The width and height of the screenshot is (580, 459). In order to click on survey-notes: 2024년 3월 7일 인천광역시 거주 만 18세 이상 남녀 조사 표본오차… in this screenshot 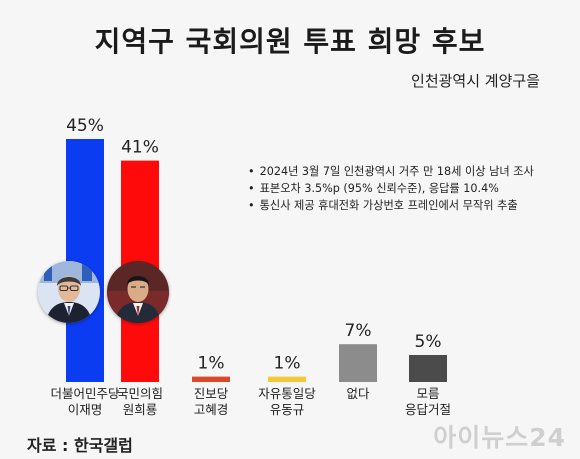, I will do `click(391, 188)`.